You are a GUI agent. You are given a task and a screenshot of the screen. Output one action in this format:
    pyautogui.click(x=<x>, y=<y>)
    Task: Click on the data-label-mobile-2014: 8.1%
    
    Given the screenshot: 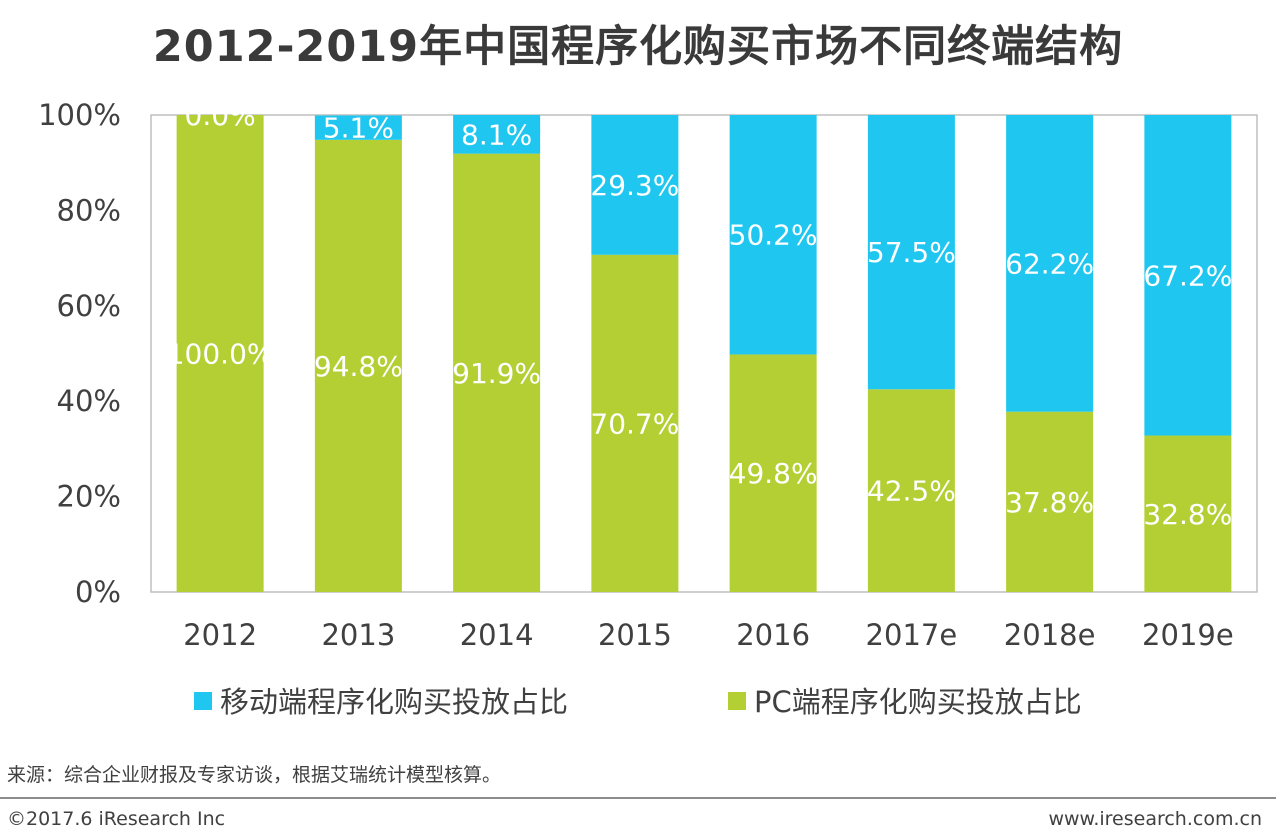 What is the action you would take?
    pyautogui.click(x=496, y=134)
    